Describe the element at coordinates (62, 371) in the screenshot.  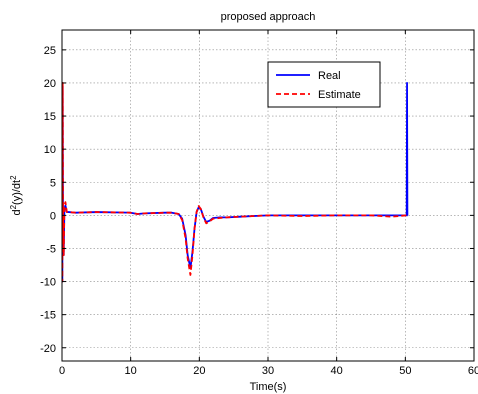
I see `x-tick-label: 0` at that location.